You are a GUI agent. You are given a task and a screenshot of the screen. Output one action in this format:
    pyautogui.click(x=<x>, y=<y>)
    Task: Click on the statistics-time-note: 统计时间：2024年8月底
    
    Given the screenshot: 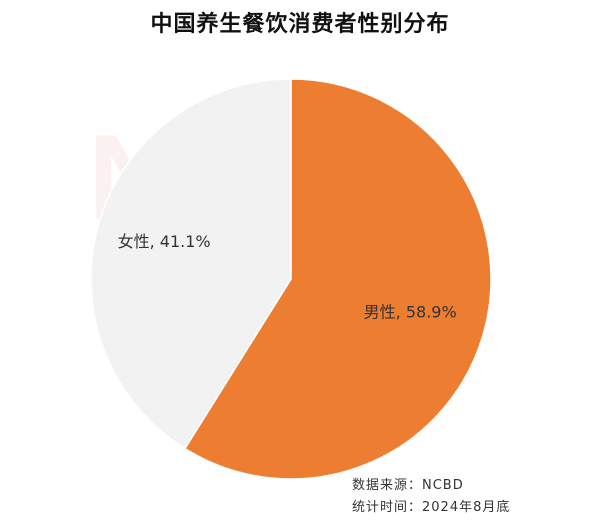 What is the action you would take?
    pyautogui.click(x=431, y=507)
    